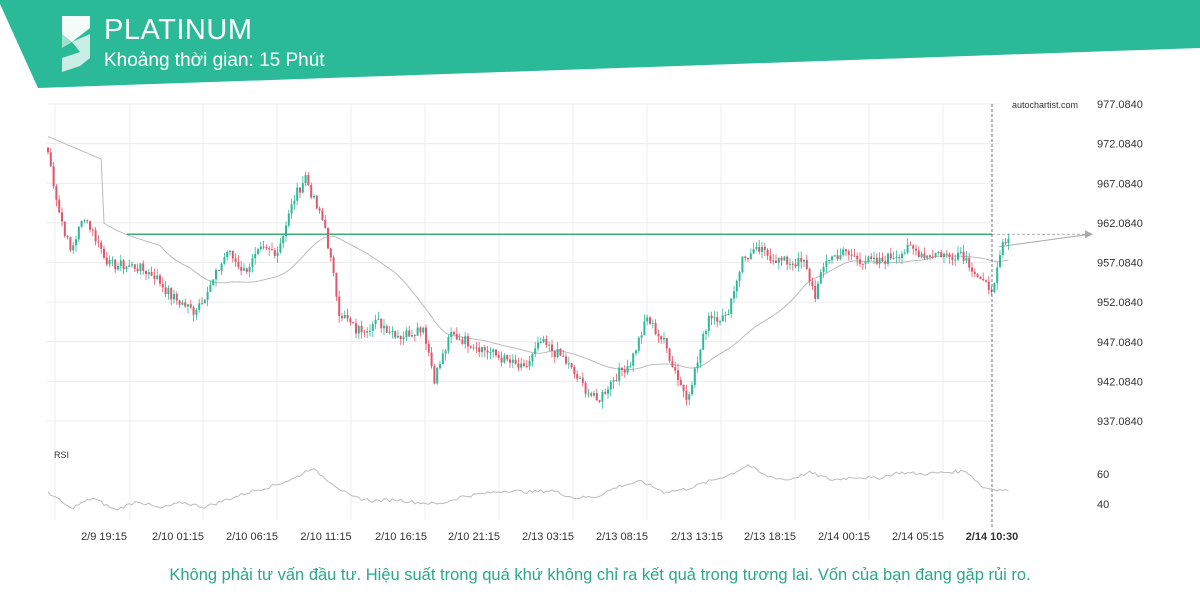 The height and width of the screenshot is (600, 1200). I want to click on x-tick-label: 2/14 05:15, so click(918, 537).